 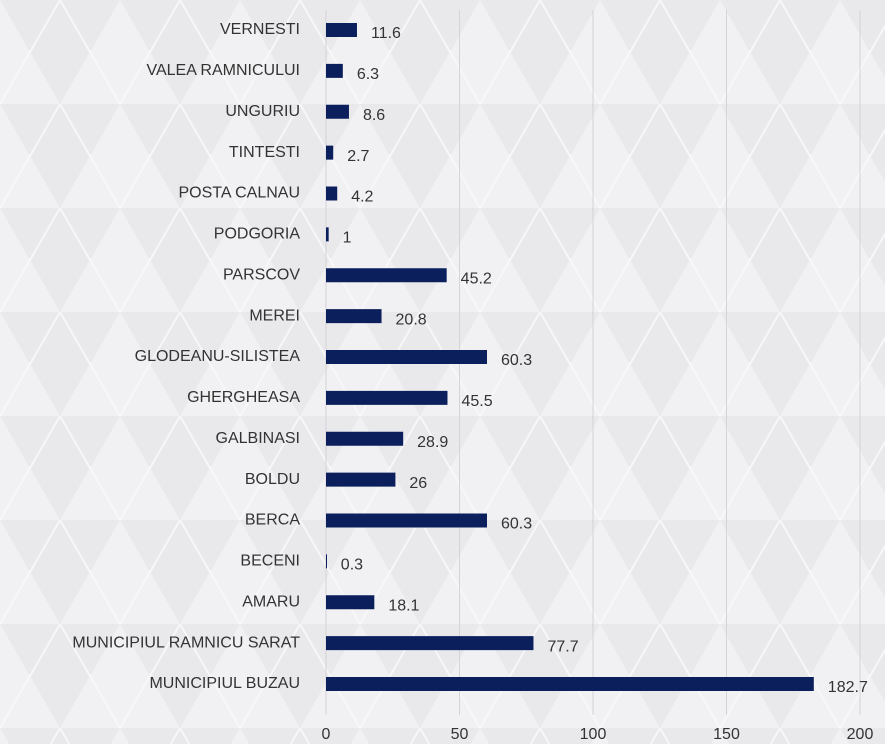 What do you see at coordinates (386, 33) in the screenshot?
I see `value-label: 11.6` at bounding box center [386, 33].